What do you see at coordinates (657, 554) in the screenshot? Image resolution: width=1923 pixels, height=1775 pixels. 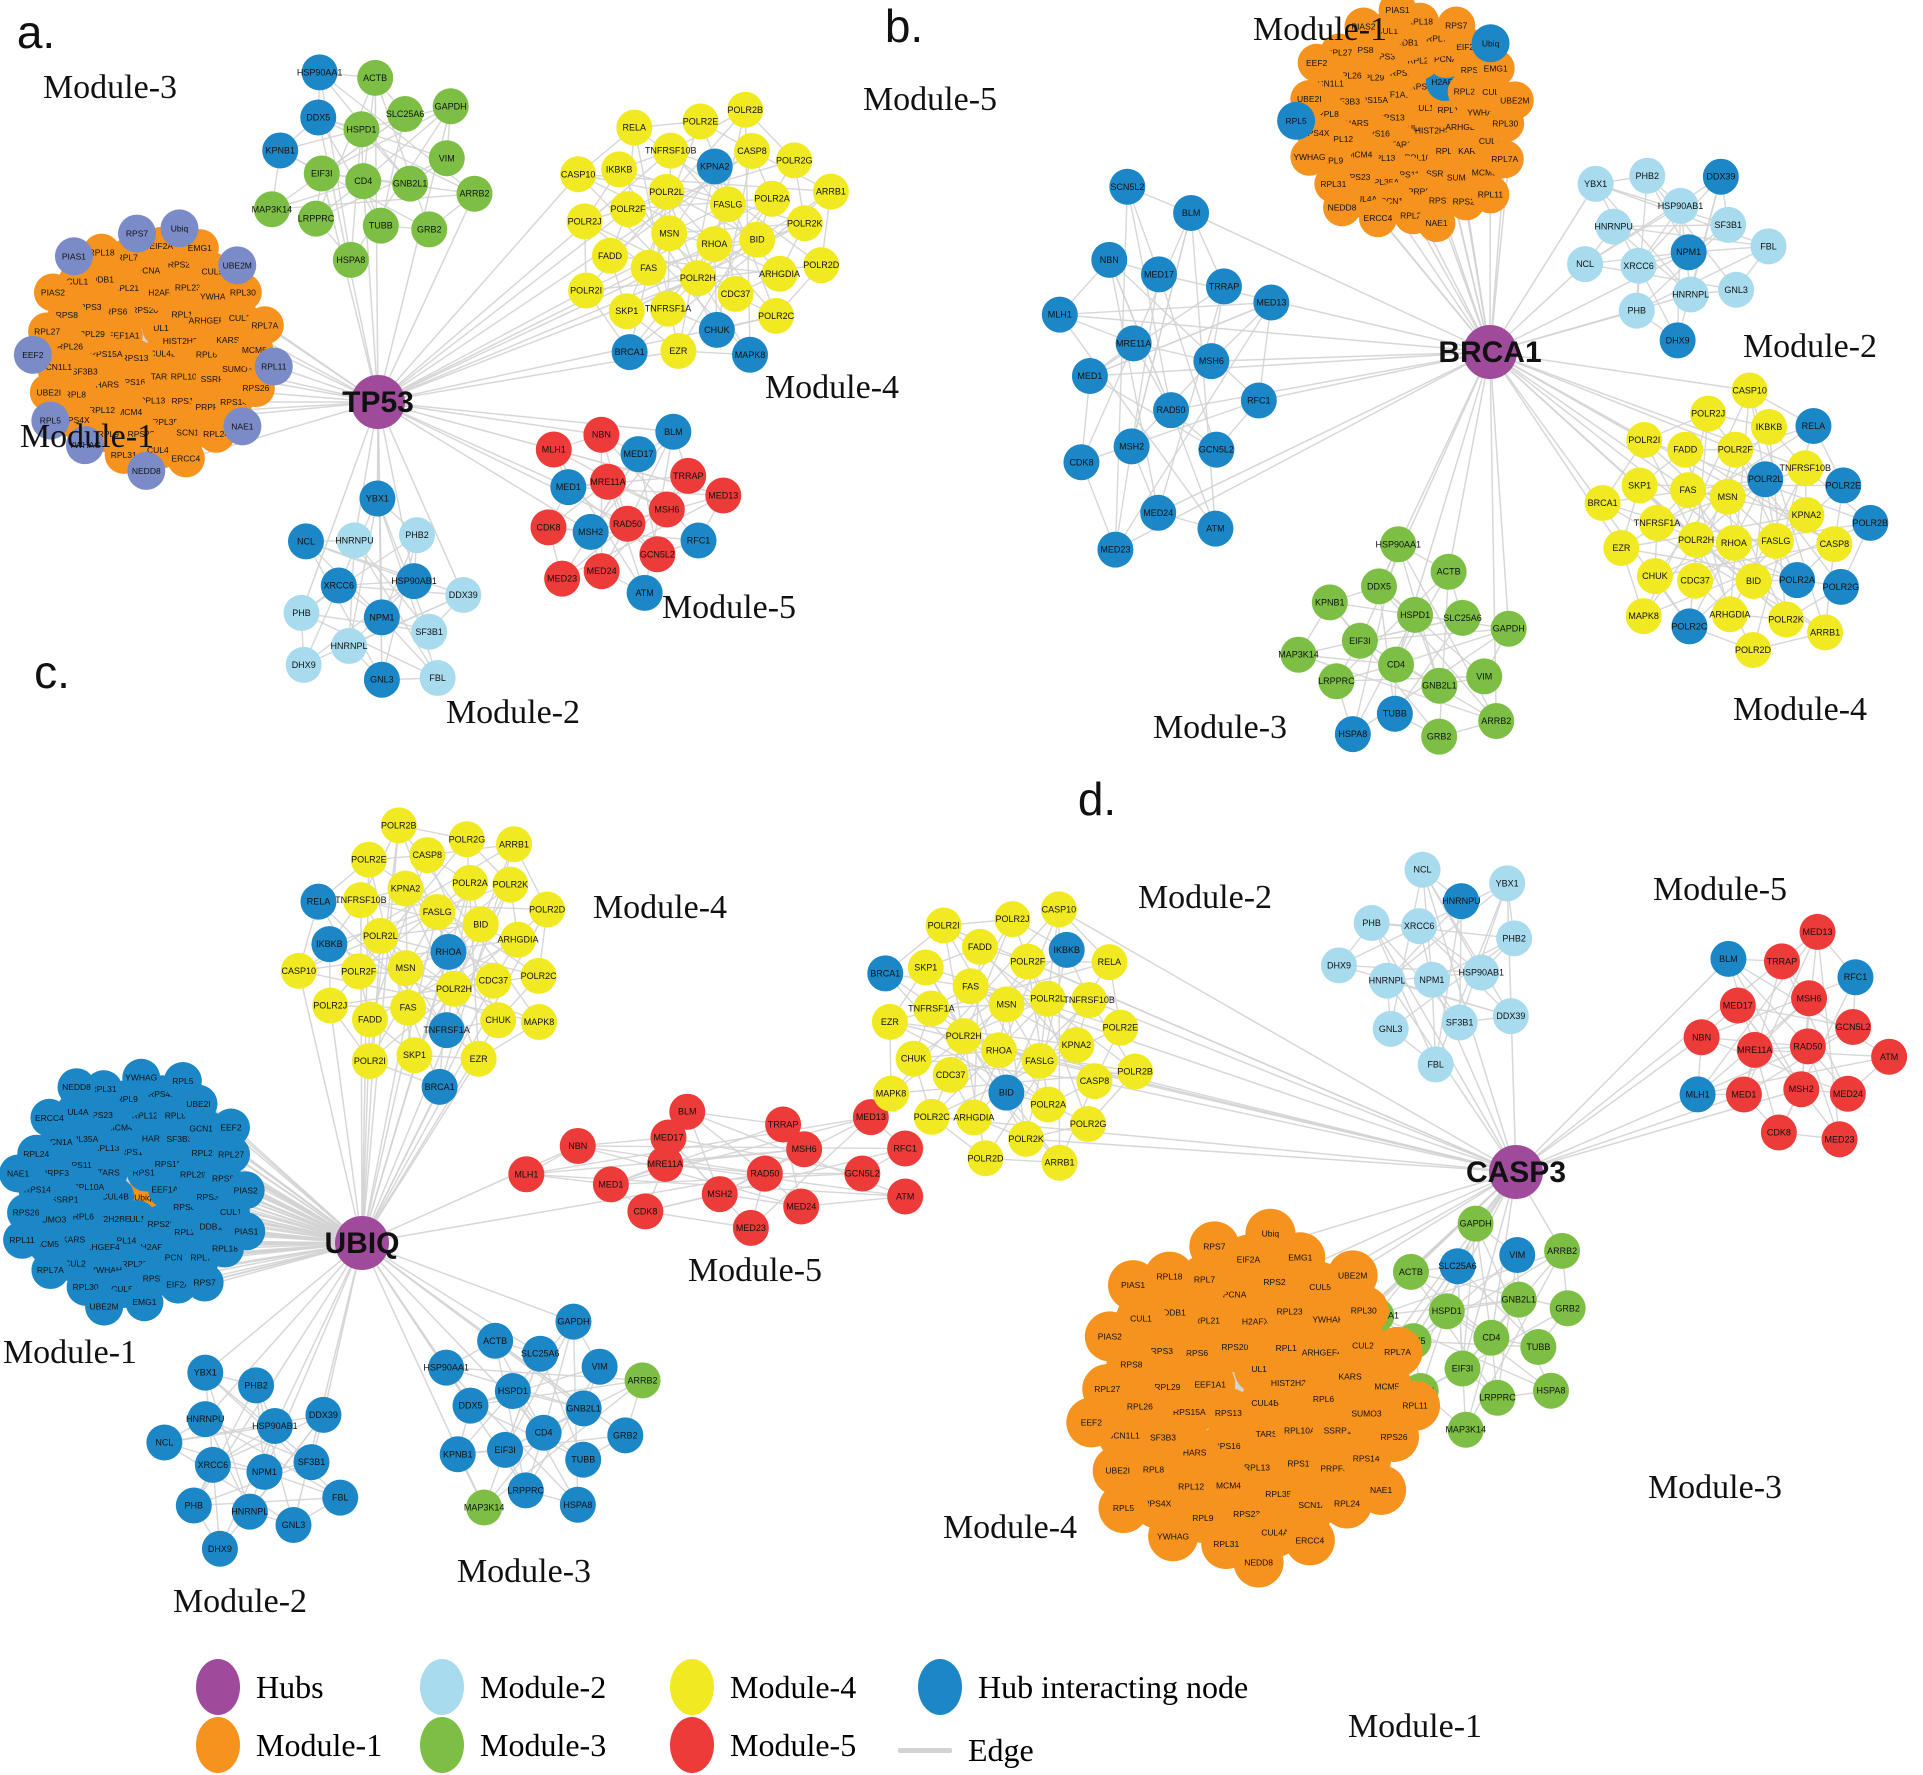 I see `node-GCN5L2: GCN5L2` at bounding box center [657, 554].